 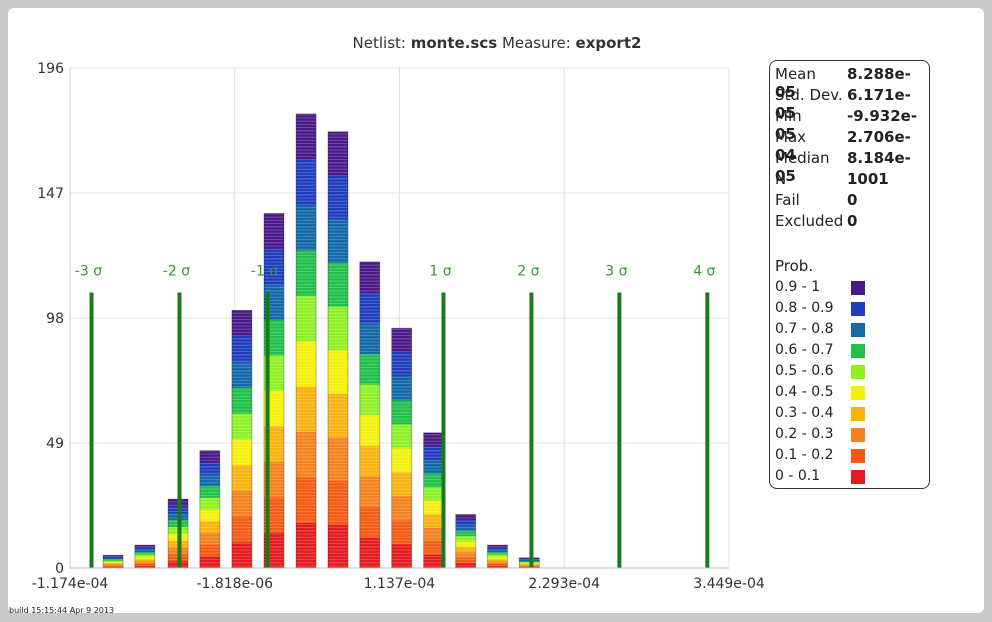 What do you see at coordinates (809, 221) in the screenshot?
I see `stat-label: Excluded` at bounding box center [809, 221].